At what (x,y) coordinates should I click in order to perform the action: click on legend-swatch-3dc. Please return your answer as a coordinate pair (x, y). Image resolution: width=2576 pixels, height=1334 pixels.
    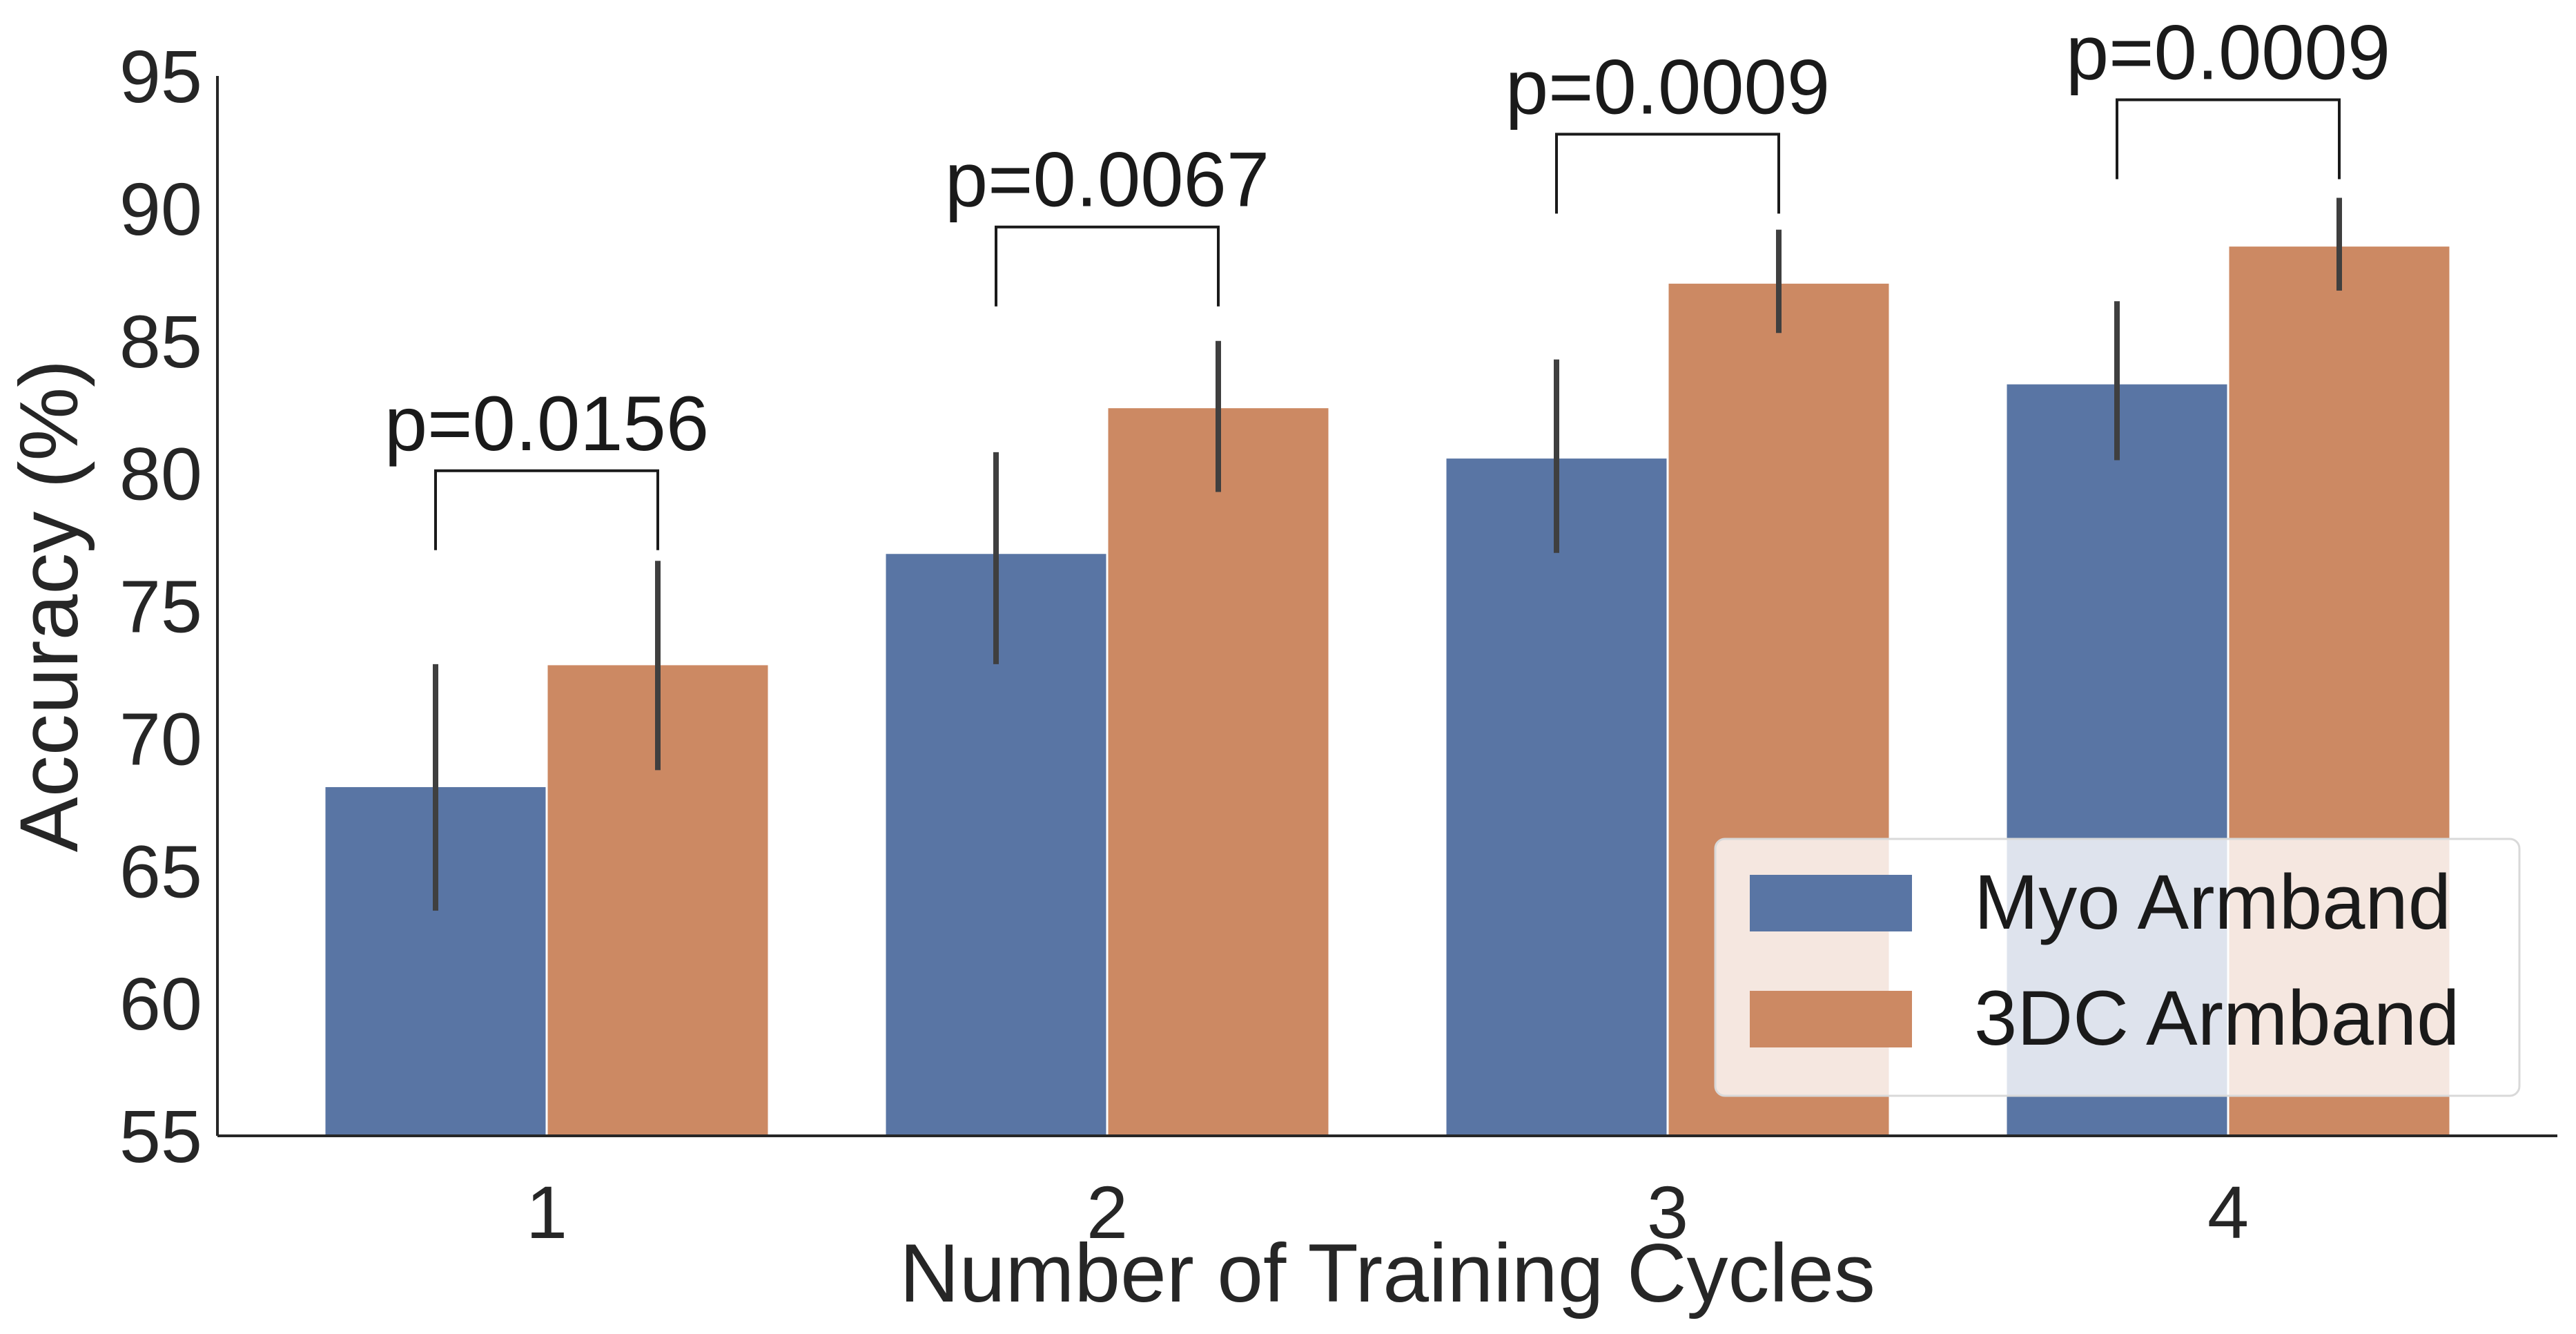
    Looking at the image, I should click on (1831, 1019).